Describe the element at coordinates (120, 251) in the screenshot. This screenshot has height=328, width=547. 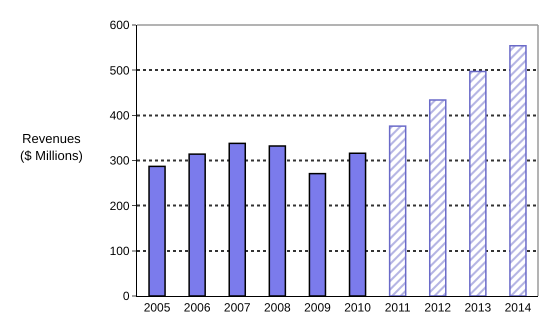
I see `y-tick-label: 100` at that location.